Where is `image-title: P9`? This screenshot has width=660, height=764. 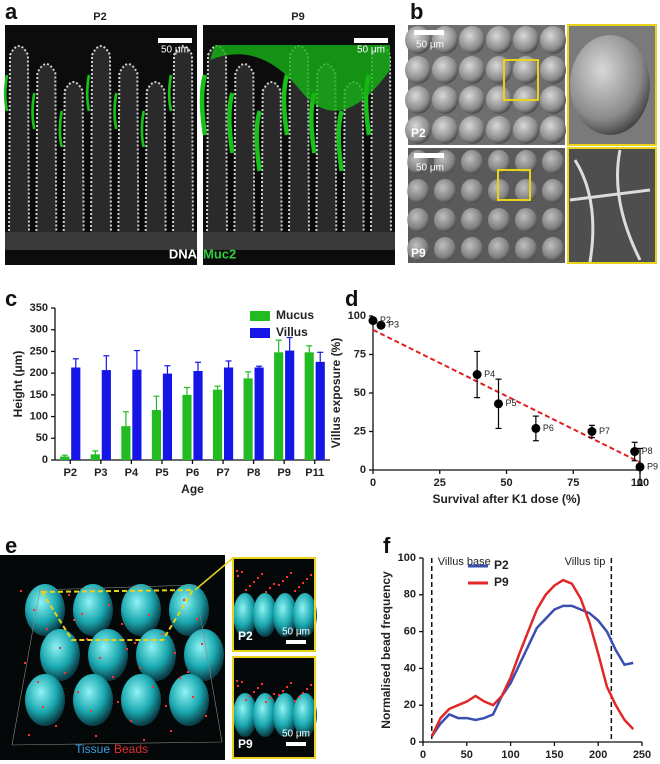 image-title: P9 is located at coordinates (297, 17).